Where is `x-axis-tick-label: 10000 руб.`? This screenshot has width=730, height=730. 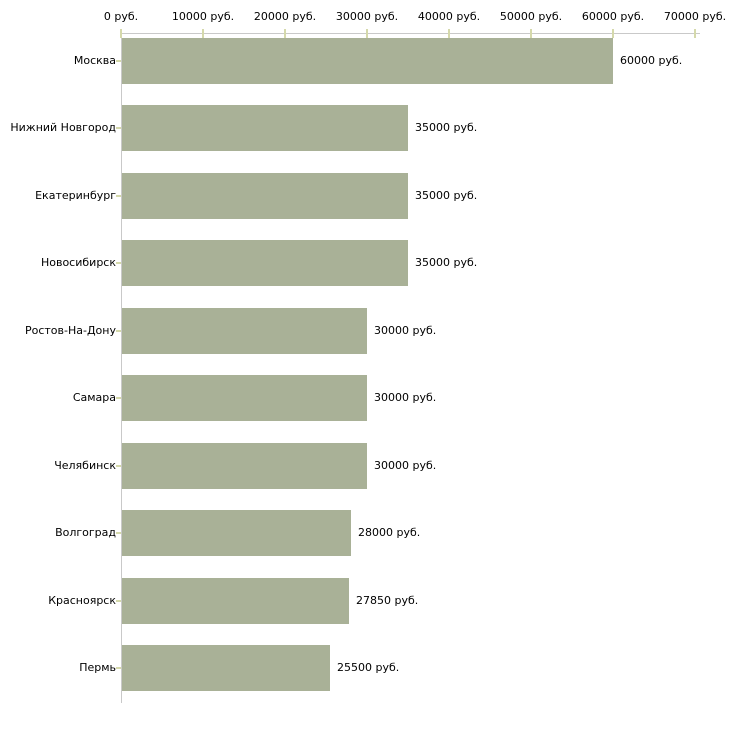 x-axis-tick-label: 10000 руб. is located at coordinates (203, 16).